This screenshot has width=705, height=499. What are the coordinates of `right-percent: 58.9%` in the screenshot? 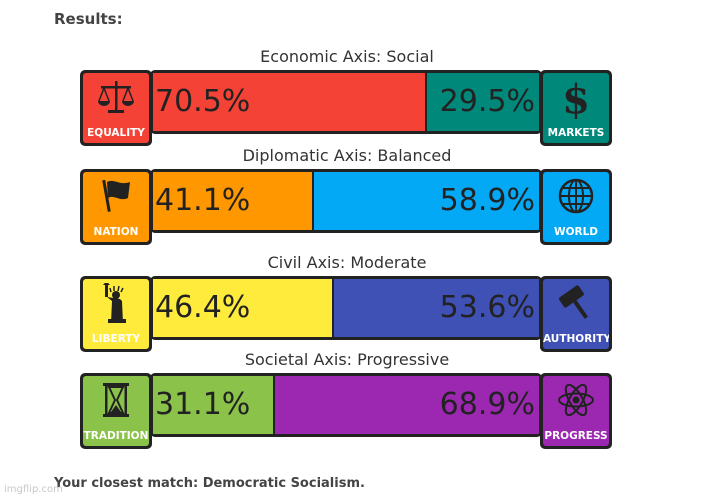 It's located at (487, 200).